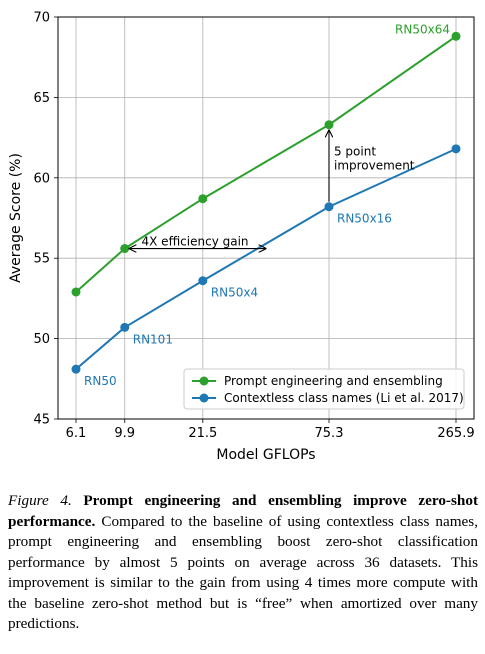 This screenshot has width=485, height=654. I want to click on point-label: RN50x4, so click(234, 293).